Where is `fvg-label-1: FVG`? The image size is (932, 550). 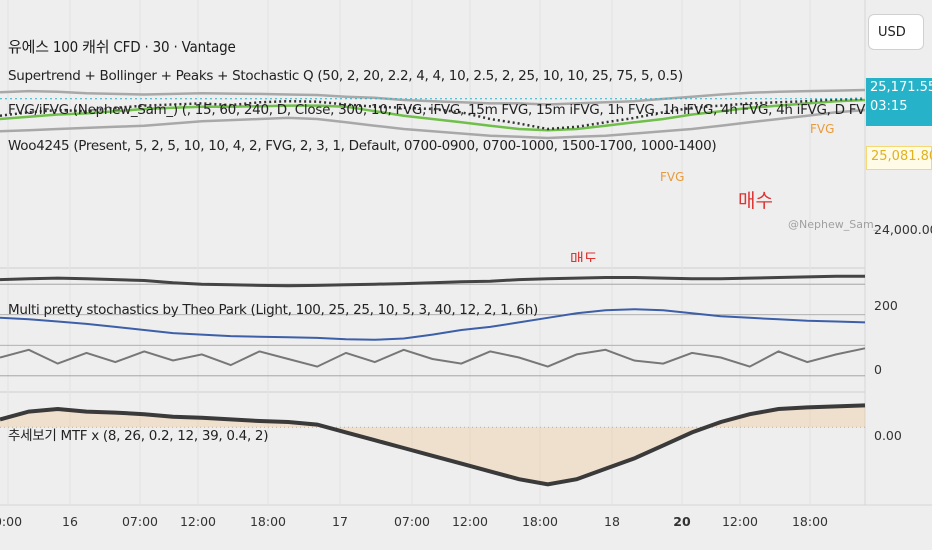
fvg-label-1: FVG is located at coordinates (672, 177).